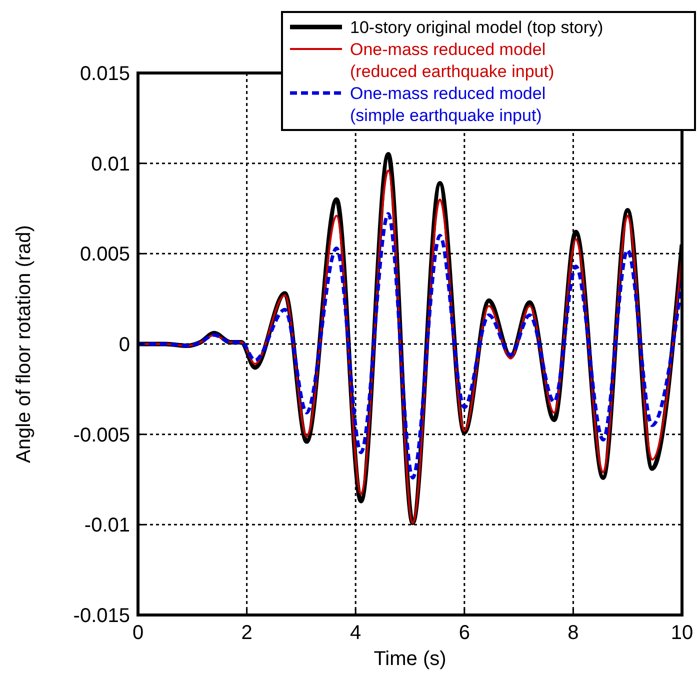 This screenshot has height=686, width=699. Describe the element at coordinates (452, 60) in the screenshot. I see `legend-label: One-mass reduced model (reduced earthquake input)` at that location.